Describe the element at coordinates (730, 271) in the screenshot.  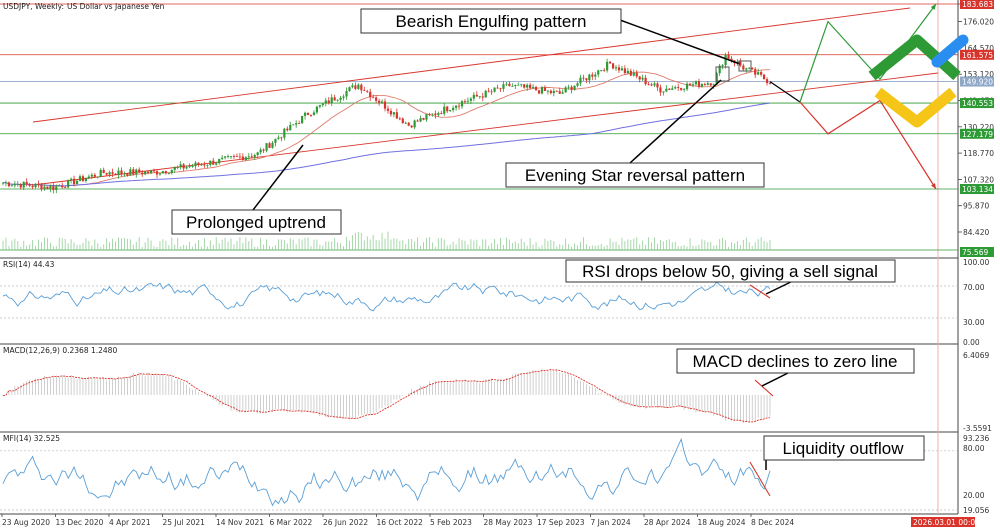
I see `annotation-rsi-text: RSI drops below 50, giving a sell signal` at that location.